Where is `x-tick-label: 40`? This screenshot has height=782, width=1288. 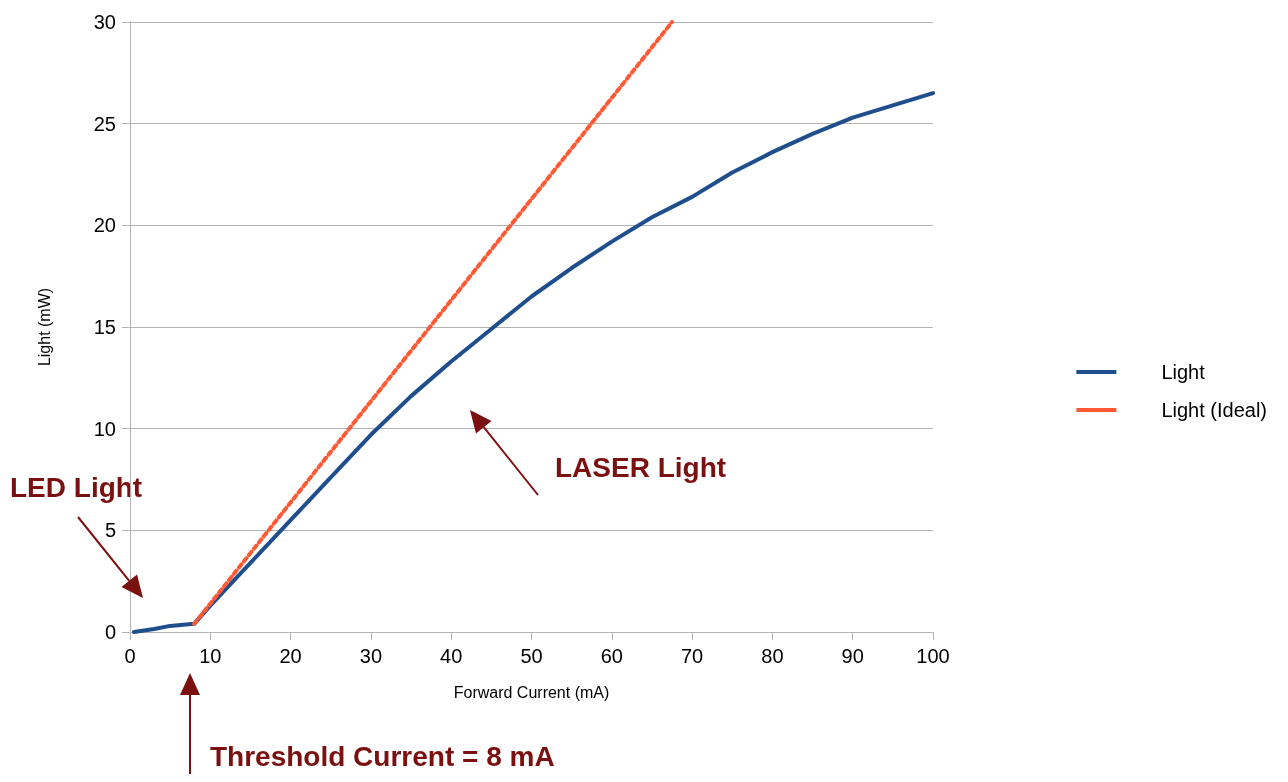
x-tick-label: 40 is located at coordinates (451, 656).